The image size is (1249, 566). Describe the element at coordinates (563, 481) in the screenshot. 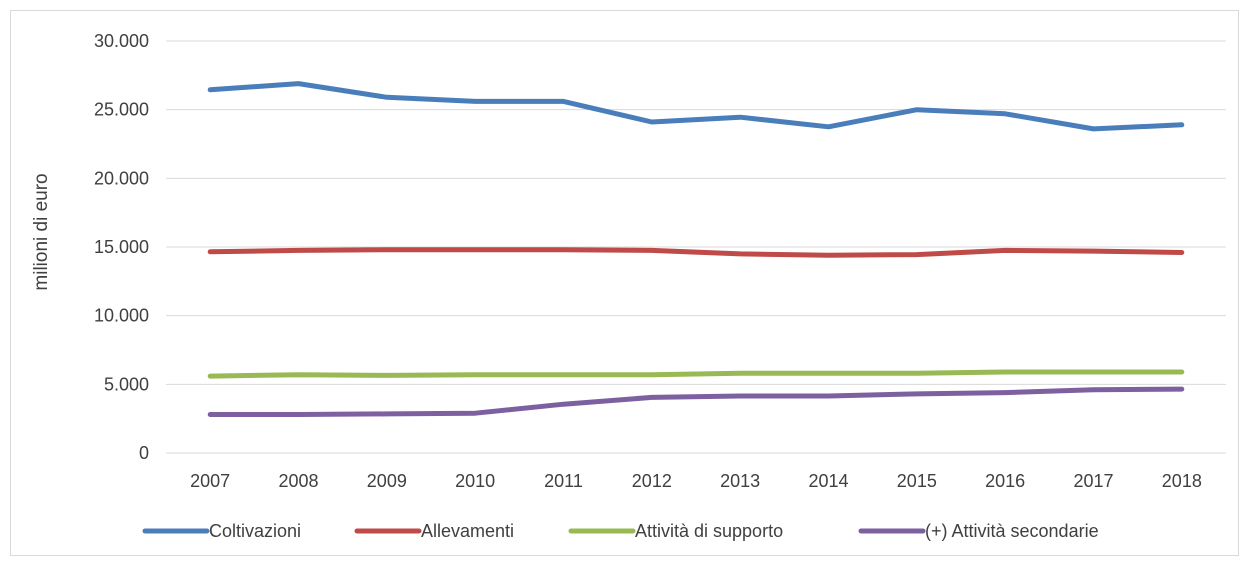

I see `x-tick-label: 2011` at that location.